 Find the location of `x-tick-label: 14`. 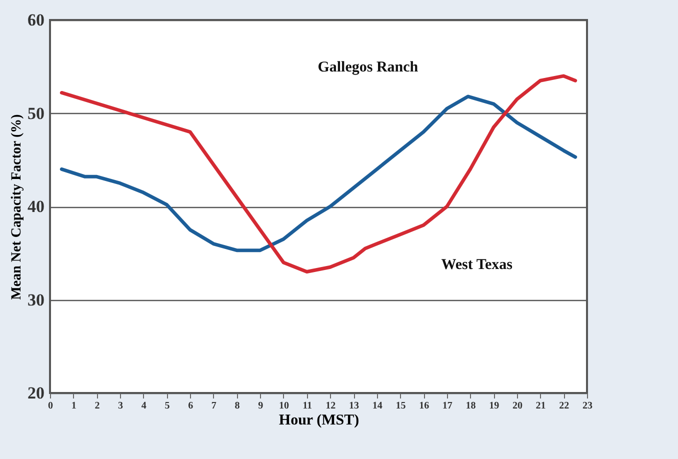

x-tick-label: 14 is located at coordinates (377, 406).